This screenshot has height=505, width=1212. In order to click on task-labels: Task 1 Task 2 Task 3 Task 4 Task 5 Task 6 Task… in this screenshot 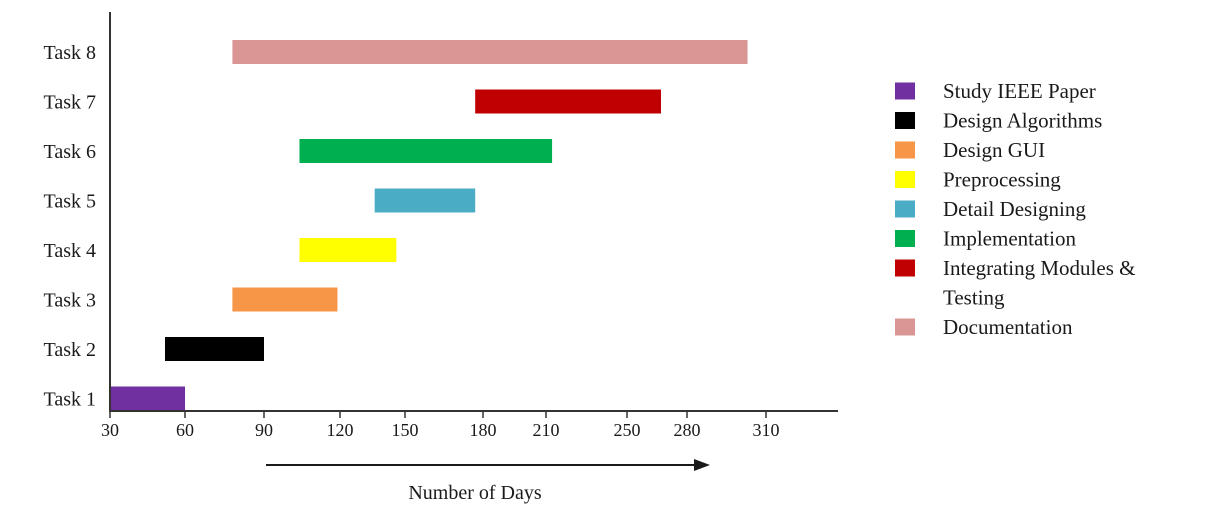, I will do `click(70, 226)`.